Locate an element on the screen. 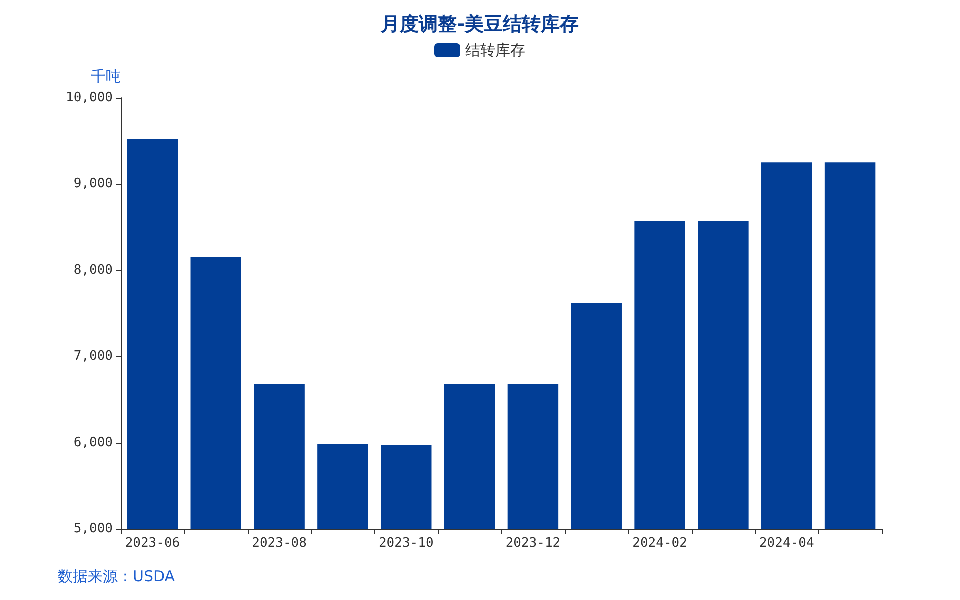 The image size is (960, 600). y-tick-label: 6,000 is located at coordinates (93, 442).